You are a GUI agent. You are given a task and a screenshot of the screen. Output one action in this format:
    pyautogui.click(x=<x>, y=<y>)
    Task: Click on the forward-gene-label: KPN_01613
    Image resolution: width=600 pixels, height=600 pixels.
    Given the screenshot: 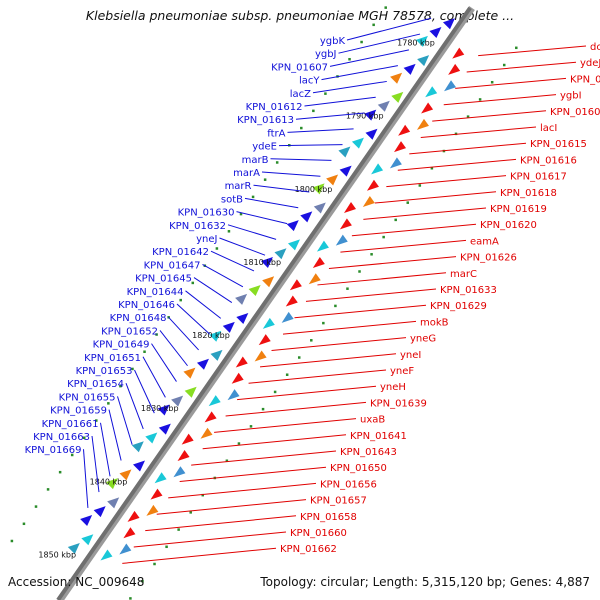 What is the action you would take?
    pyautogui.click(x=265, y=120)
    